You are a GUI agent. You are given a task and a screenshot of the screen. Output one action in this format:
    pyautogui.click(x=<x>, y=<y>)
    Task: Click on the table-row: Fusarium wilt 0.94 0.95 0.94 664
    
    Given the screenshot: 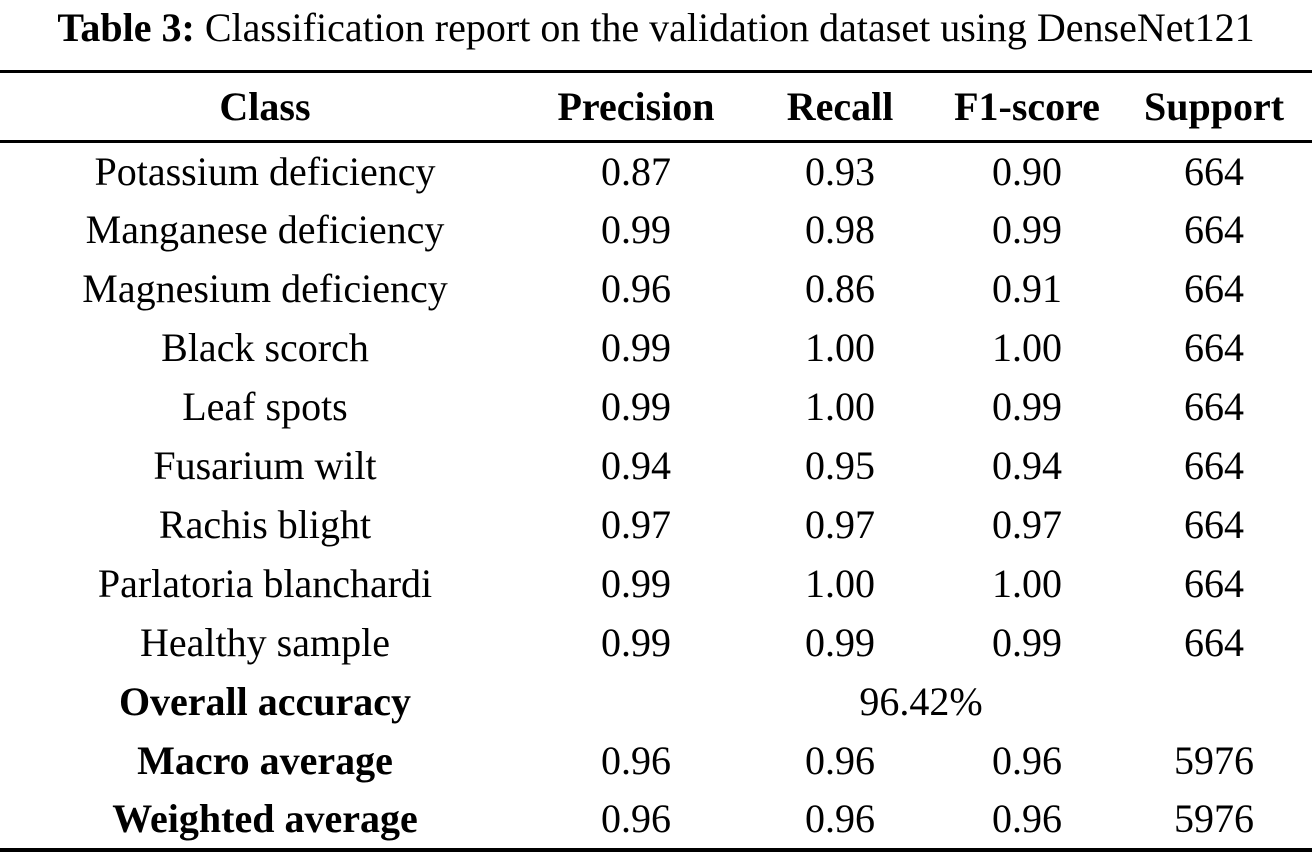 What is the action you would take?
    pyautogui.click(x=656, y=466)
    